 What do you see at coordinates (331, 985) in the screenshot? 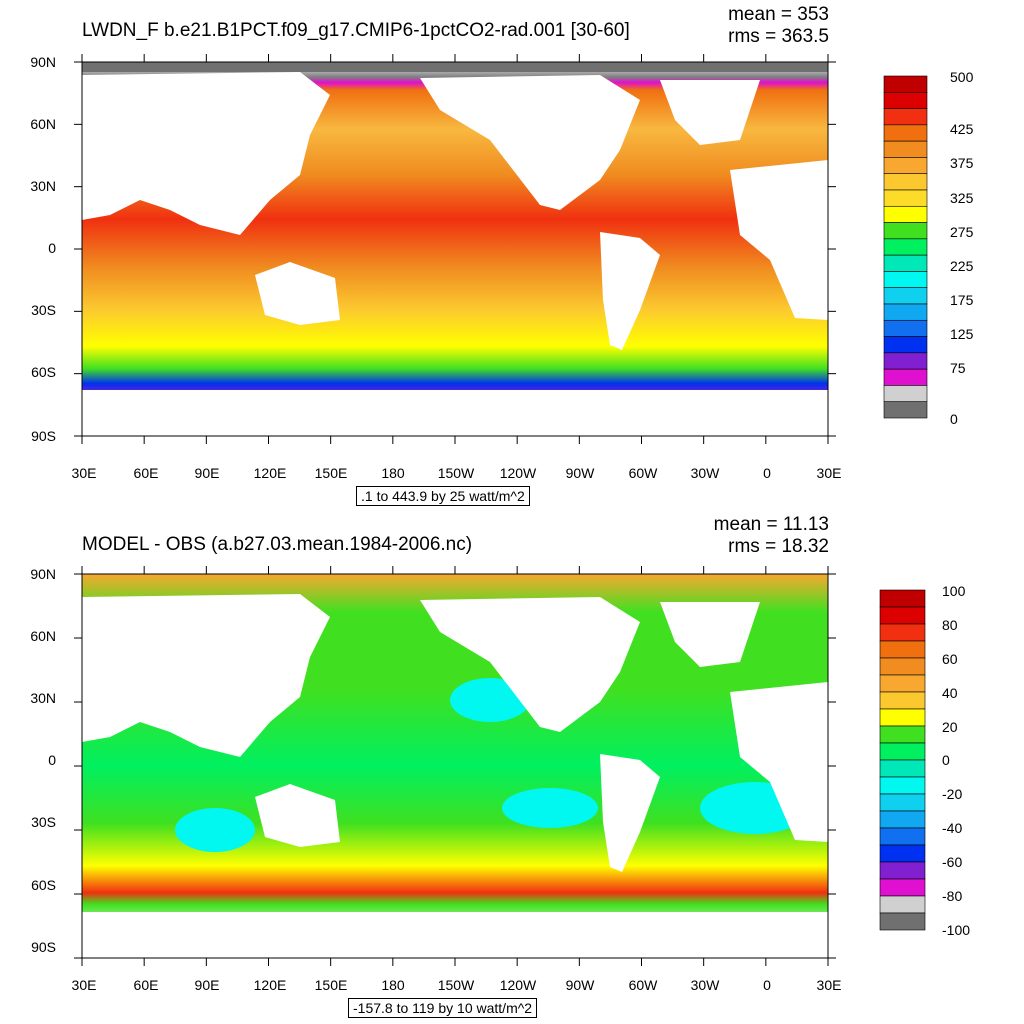
I see `lon-label: 150E` at bounding box center [331, 985].